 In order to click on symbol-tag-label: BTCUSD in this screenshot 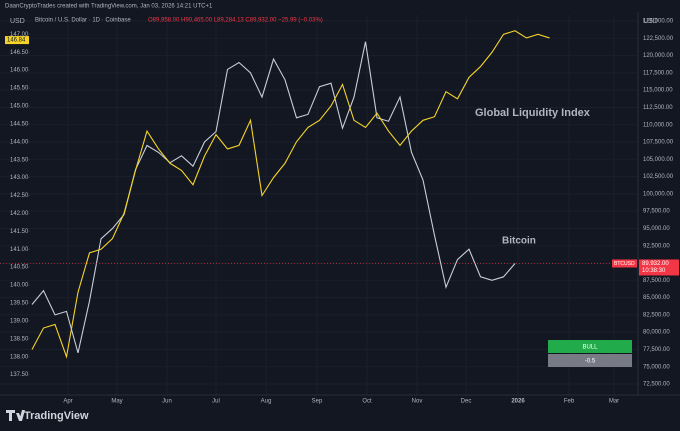, I will do `click(624, 264)`.